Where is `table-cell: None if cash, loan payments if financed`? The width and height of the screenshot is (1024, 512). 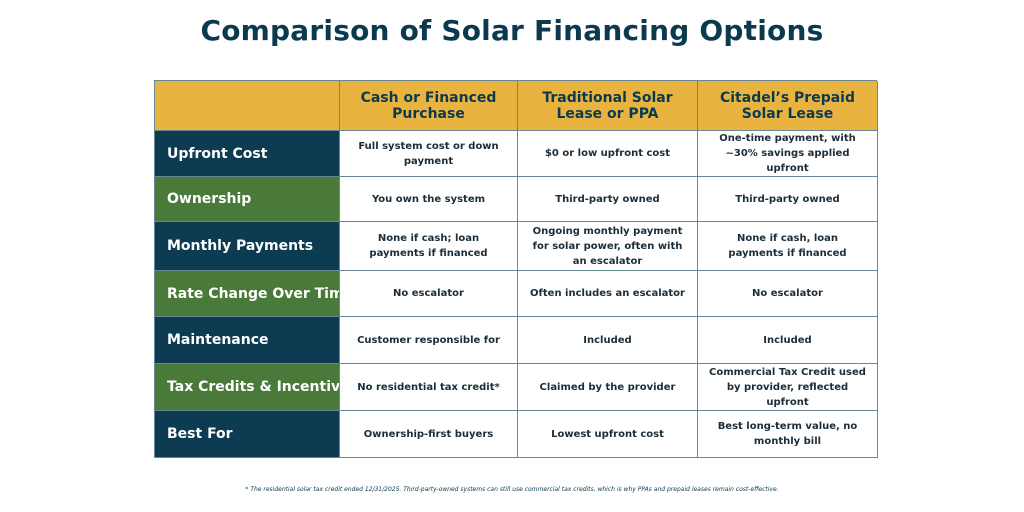
table-cell: None if cash, loan payments if financed is located at coordinates (788, 246).